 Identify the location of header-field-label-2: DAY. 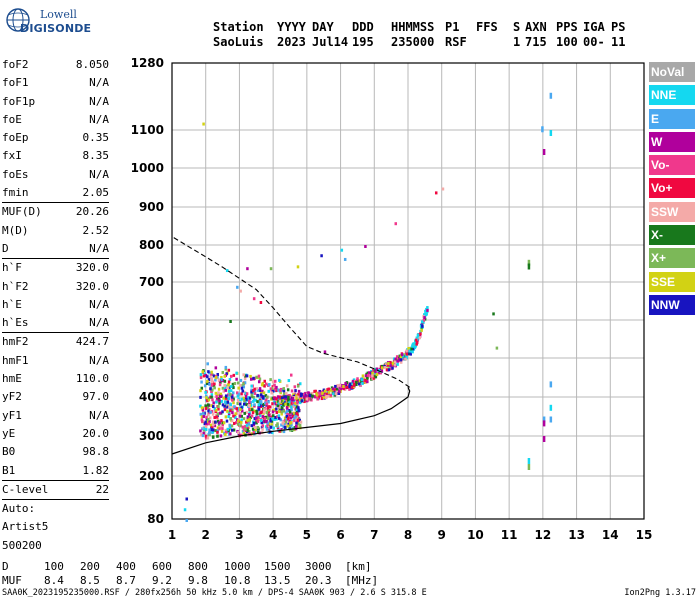
(323, 27).